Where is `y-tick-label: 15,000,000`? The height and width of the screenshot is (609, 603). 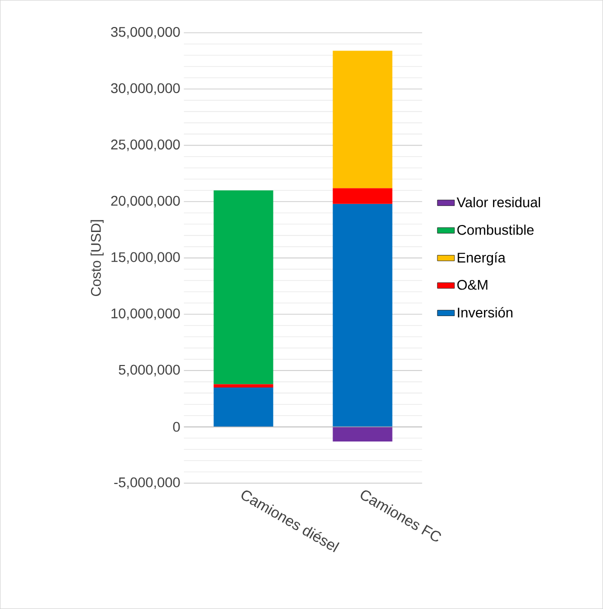
y-tick-label: 15,000,000 is located at coordinates (146, 258).